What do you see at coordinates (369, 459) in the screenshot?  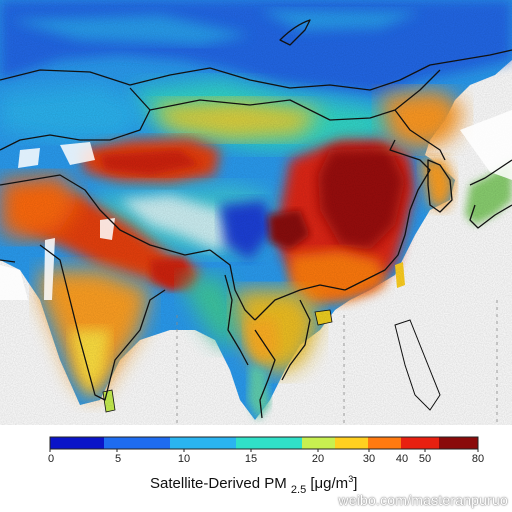 I see `colorbar-tick-label: 30` at bounding box center [369, 459].